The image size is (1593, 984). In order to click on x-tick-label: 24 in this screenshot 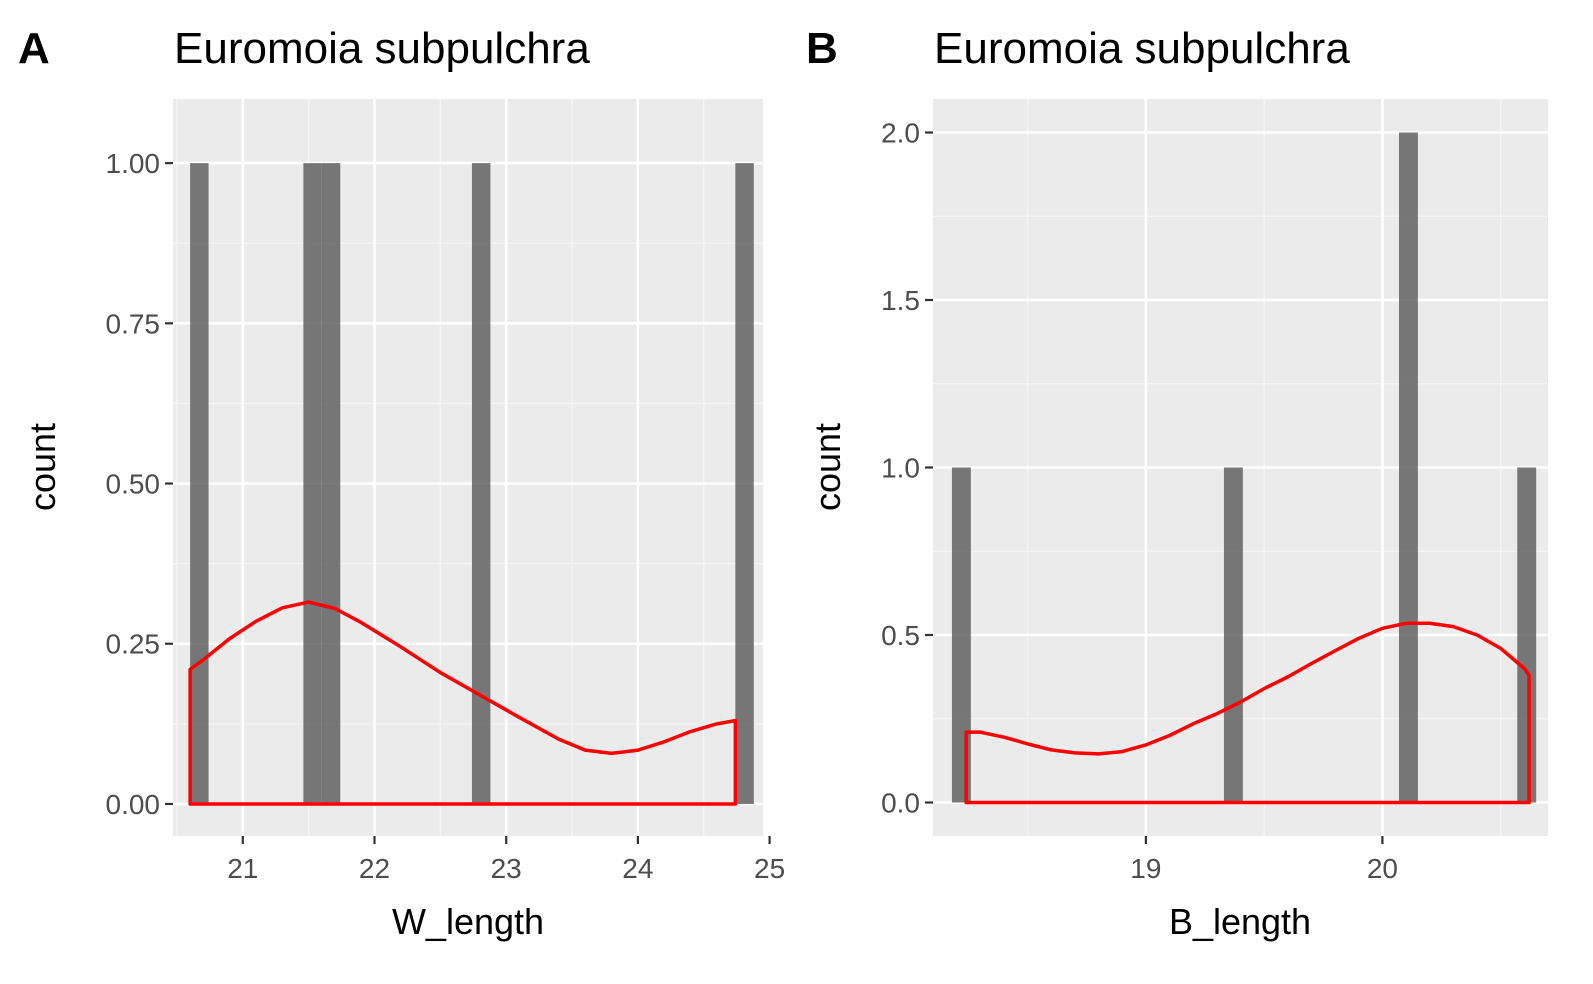, I will do `click(637, 868)`.